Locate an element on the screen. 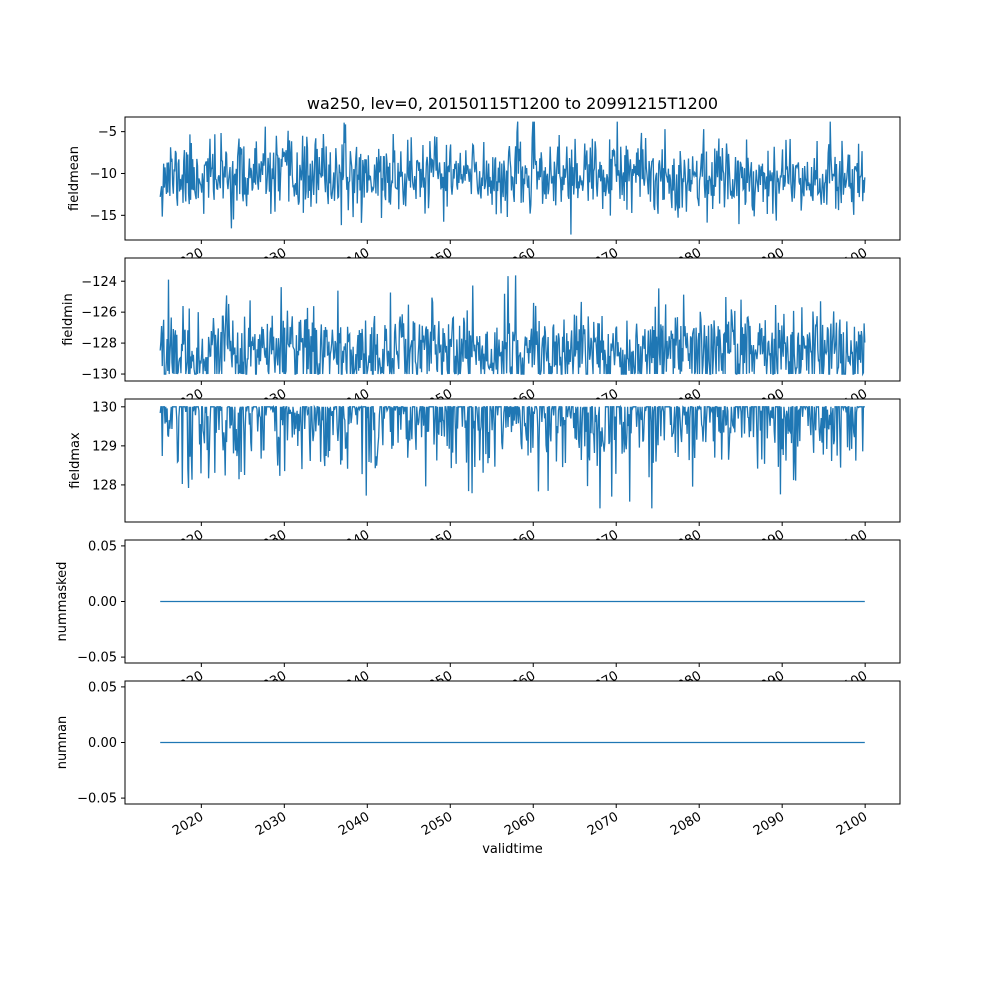 This screenshot has height=1000, width=1000. x-tick-label: 2090 is located at coordinates (769, 824).